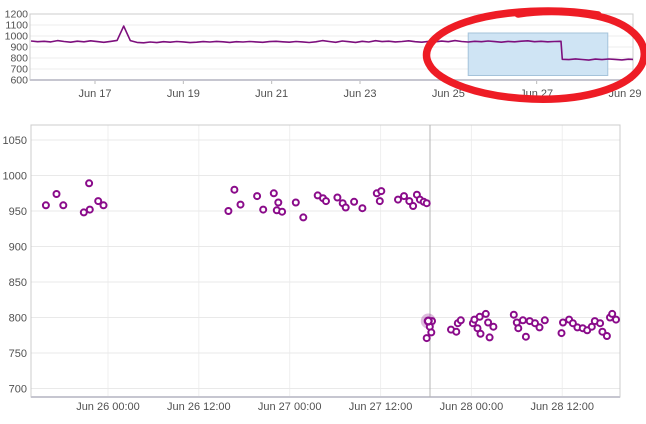 The width and height of the screenshot is (646, 424). Describe the element at coordinates (624, 94) in the screenshot. I see `x-tick-label: Jun 29` at that location.